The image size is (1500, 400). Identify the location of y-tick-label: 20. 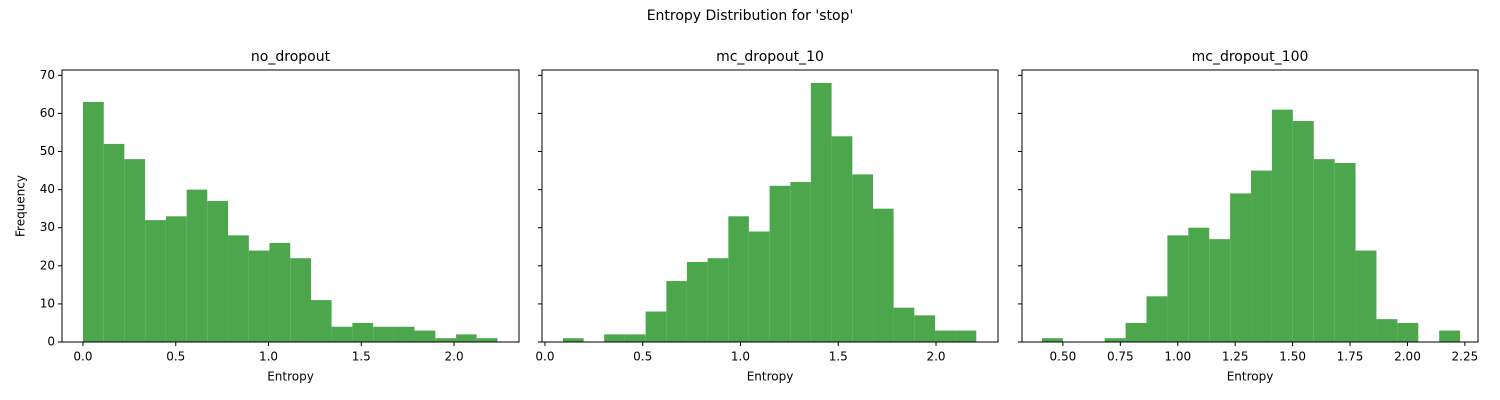
(47, 265).